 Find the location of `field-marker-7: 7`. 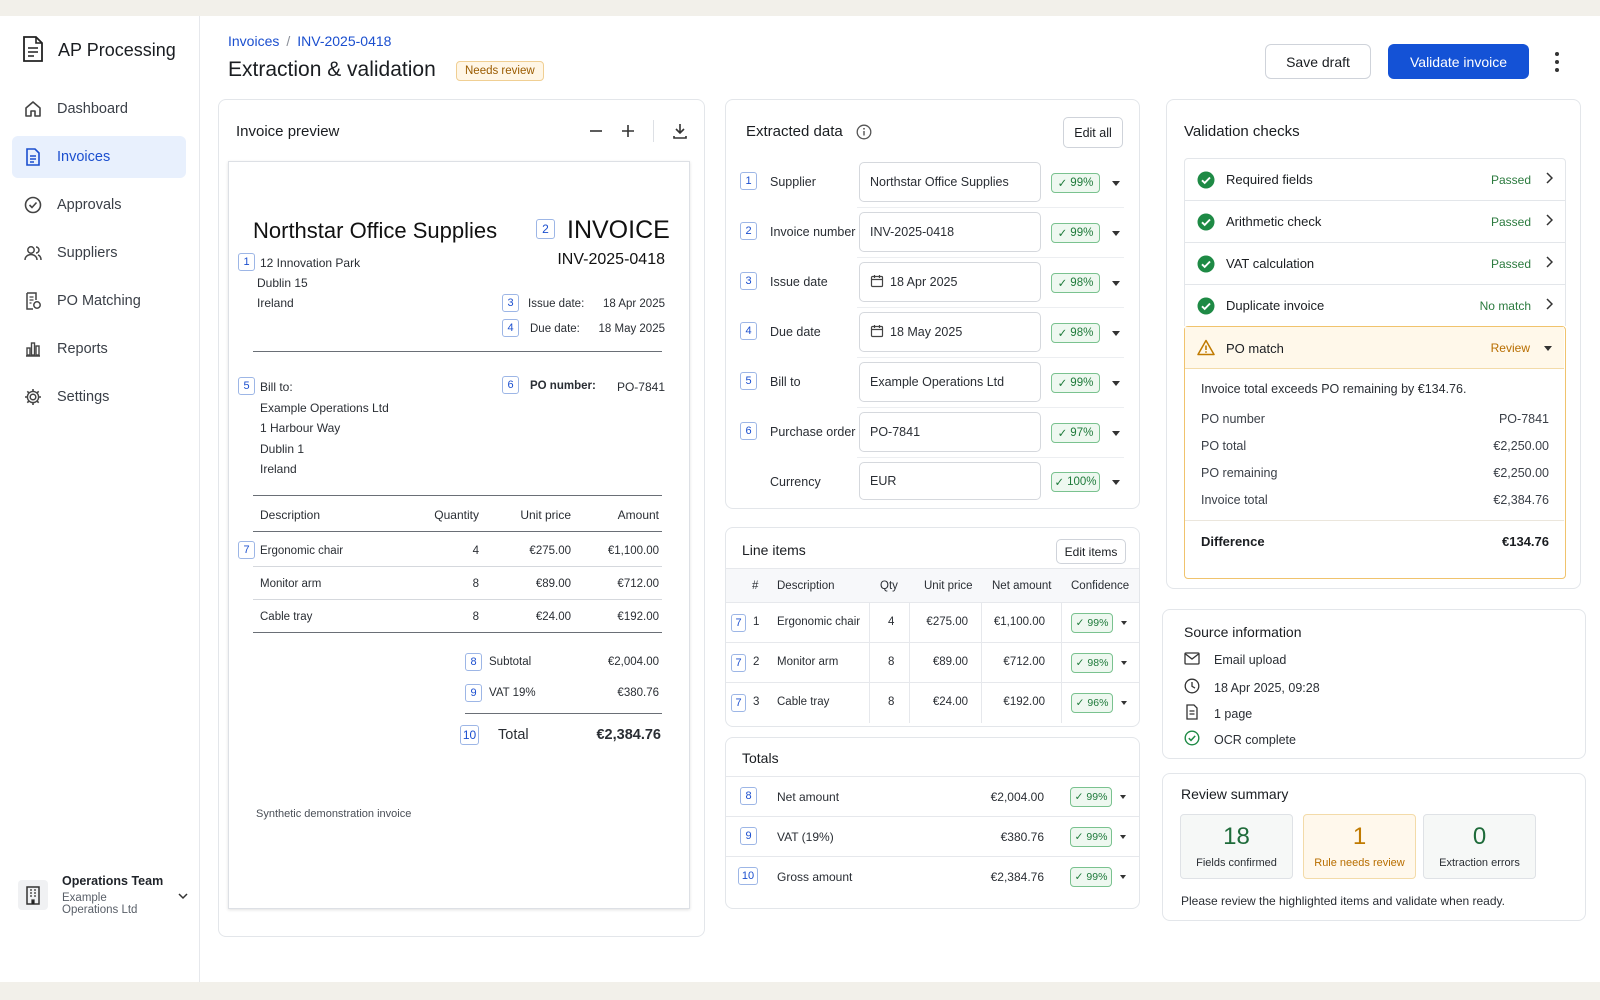

field-marker-7: 7 is located at coordinates (246, 550).